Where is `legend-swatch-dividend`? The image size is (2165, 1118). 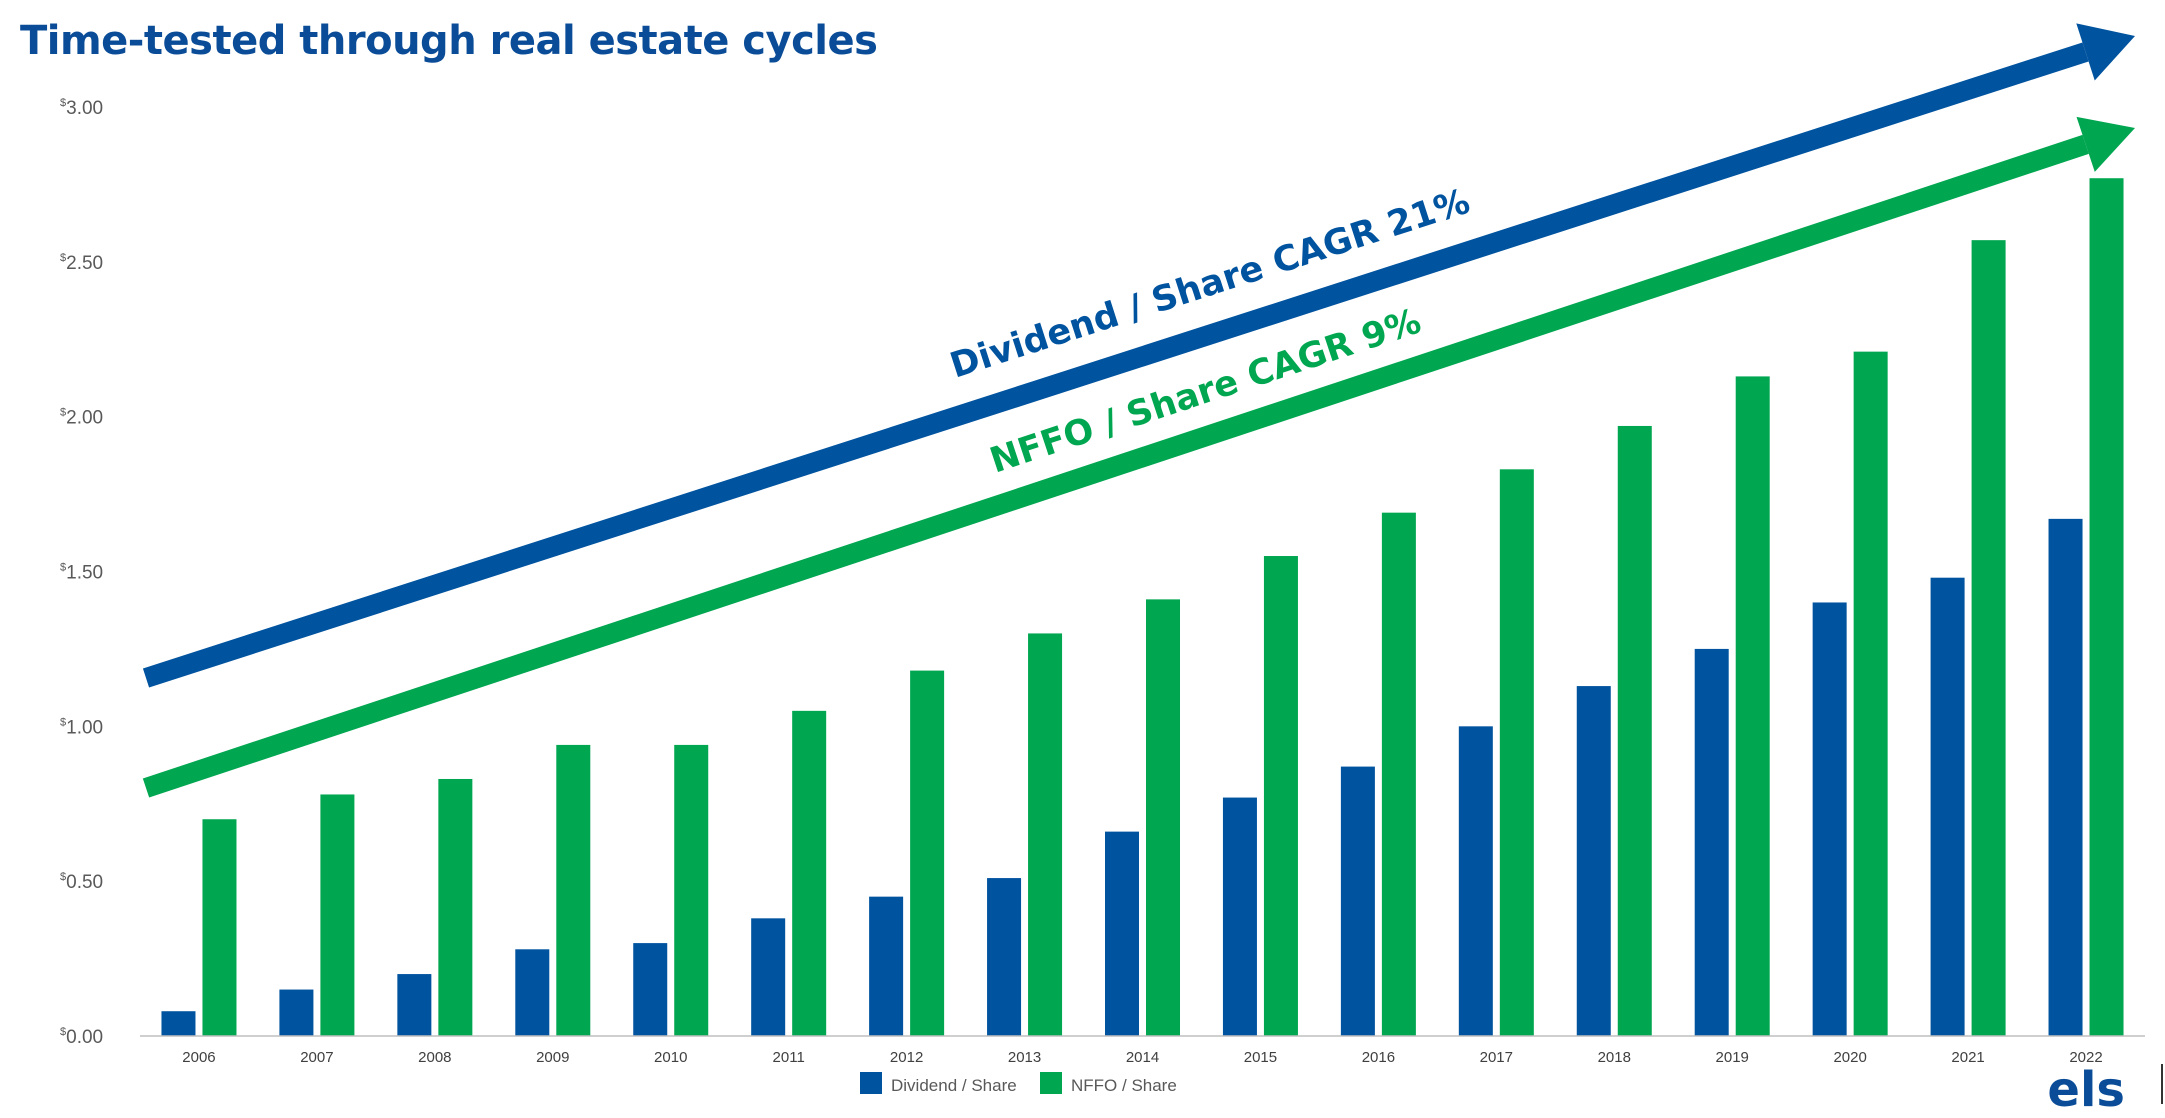 legend-swatch-dividend is located at coordinates (871, 1083).